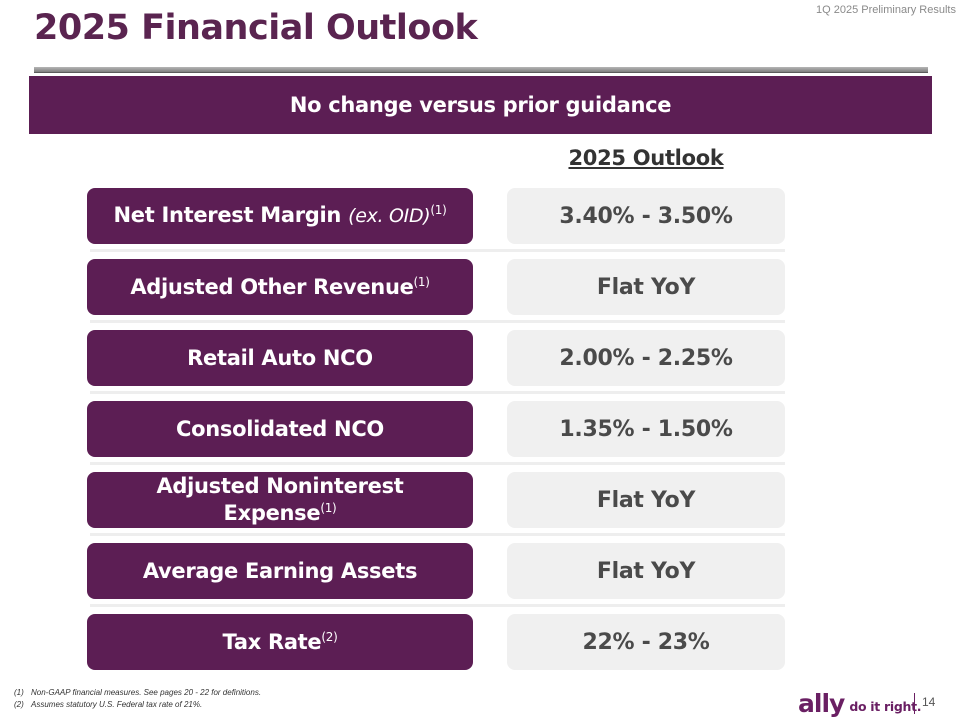 The image size is (960, 720). Describe the element at coordinates (914, 703) in the screenshot. I see `footer-divider` at that location.